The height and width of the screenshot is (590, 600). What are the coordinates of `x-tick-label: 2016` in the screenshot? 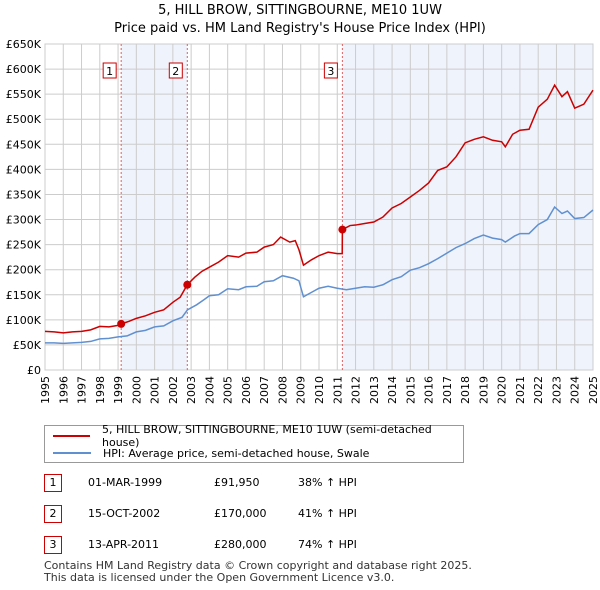 It's located at (429, 390).